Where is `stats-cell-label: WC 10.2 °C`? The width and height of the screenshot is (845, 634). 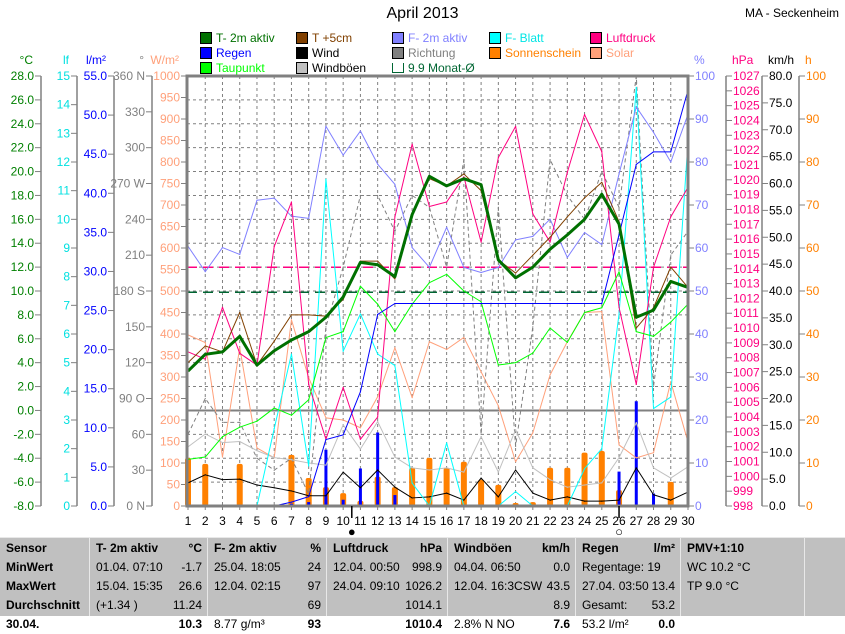 stats-cell-label: WC 10.2 °C is located at coordinates (719, 567).